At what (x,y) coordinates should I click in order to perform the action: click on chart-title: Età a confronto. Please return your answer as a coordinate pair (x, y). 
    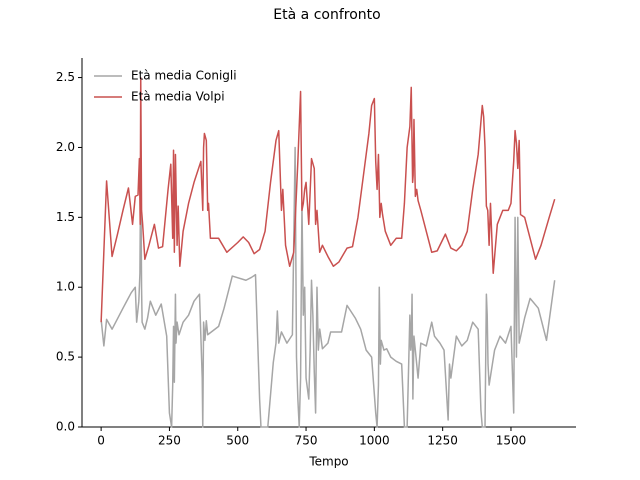
    Looking at the image, I should click on (326, 15).